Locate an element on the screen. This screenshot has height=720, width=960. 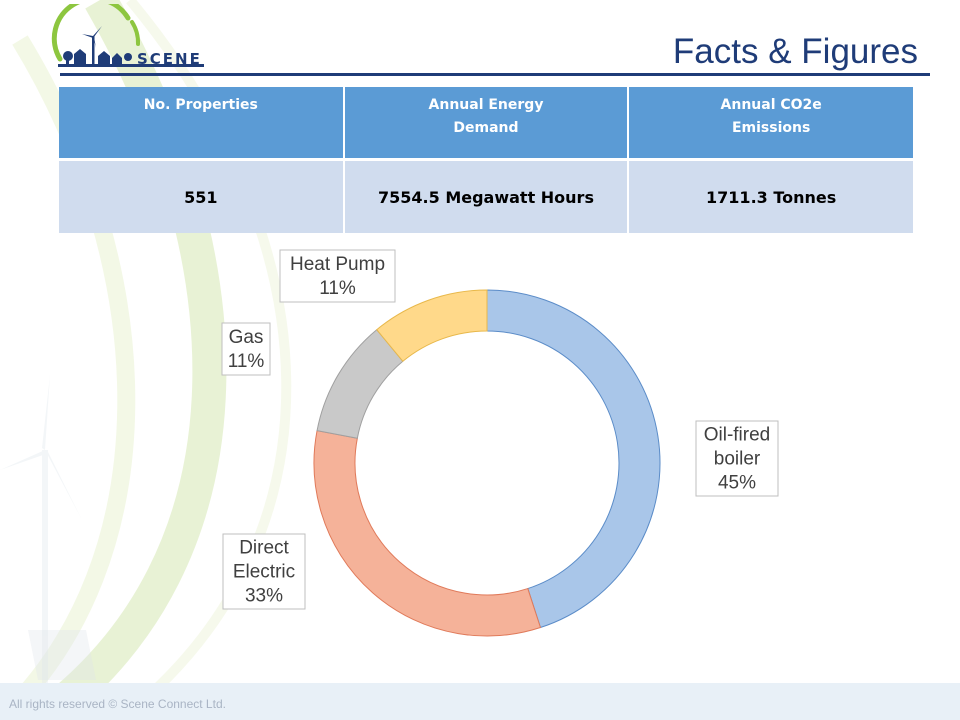
logo-text: SCENE is located at coordinates (169, 59).